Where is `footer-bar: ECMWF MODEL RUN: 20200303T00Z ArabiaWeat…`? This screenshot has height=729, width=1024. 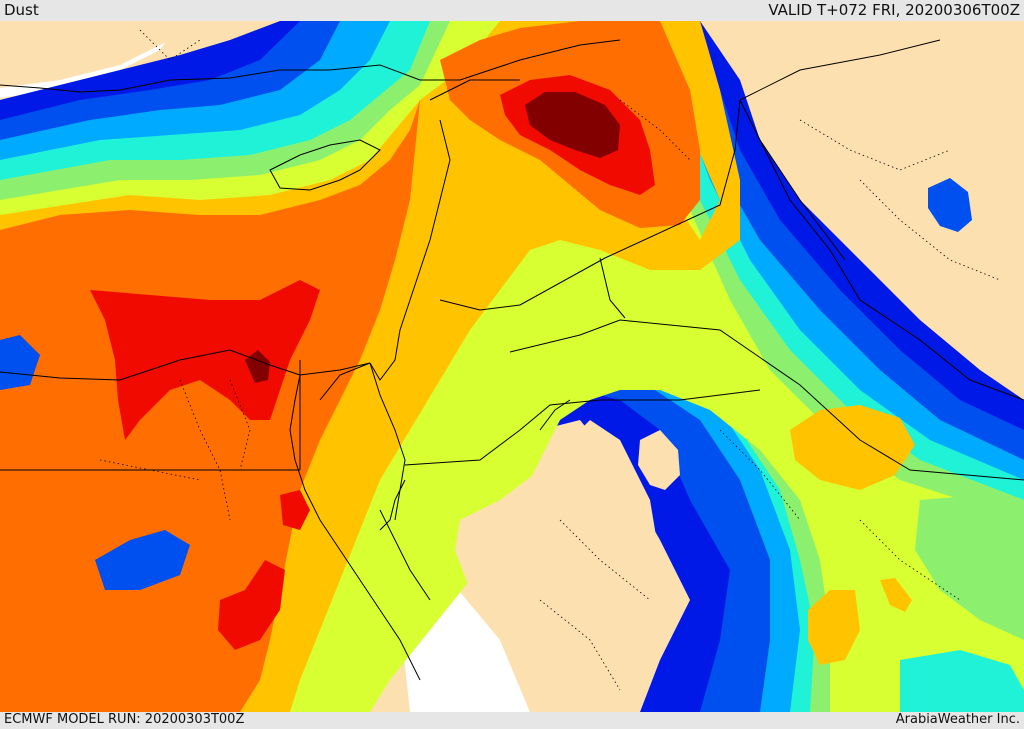 footer-bar: ECMWF MODEL RUN: 20200303T00Z ArabiaWeat… is located at coordinates (512, 720).